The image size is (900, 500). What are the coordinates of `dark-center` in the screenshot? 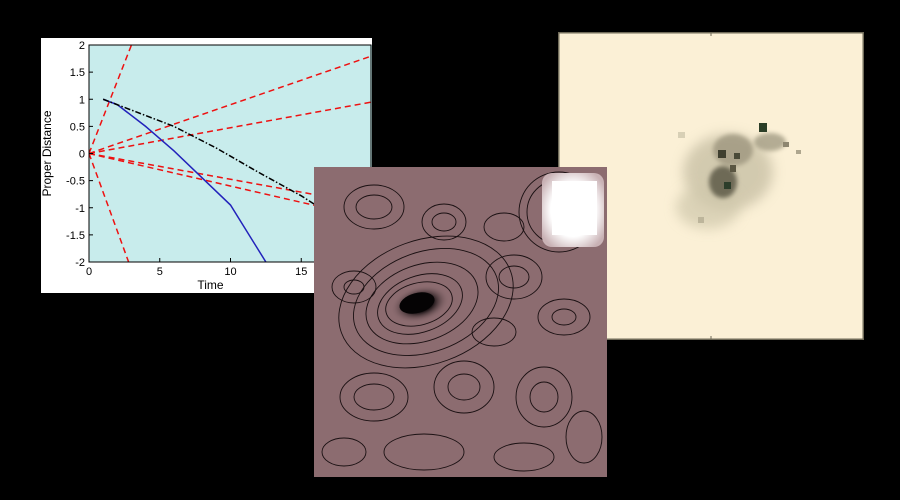 It's located at (417, 303).